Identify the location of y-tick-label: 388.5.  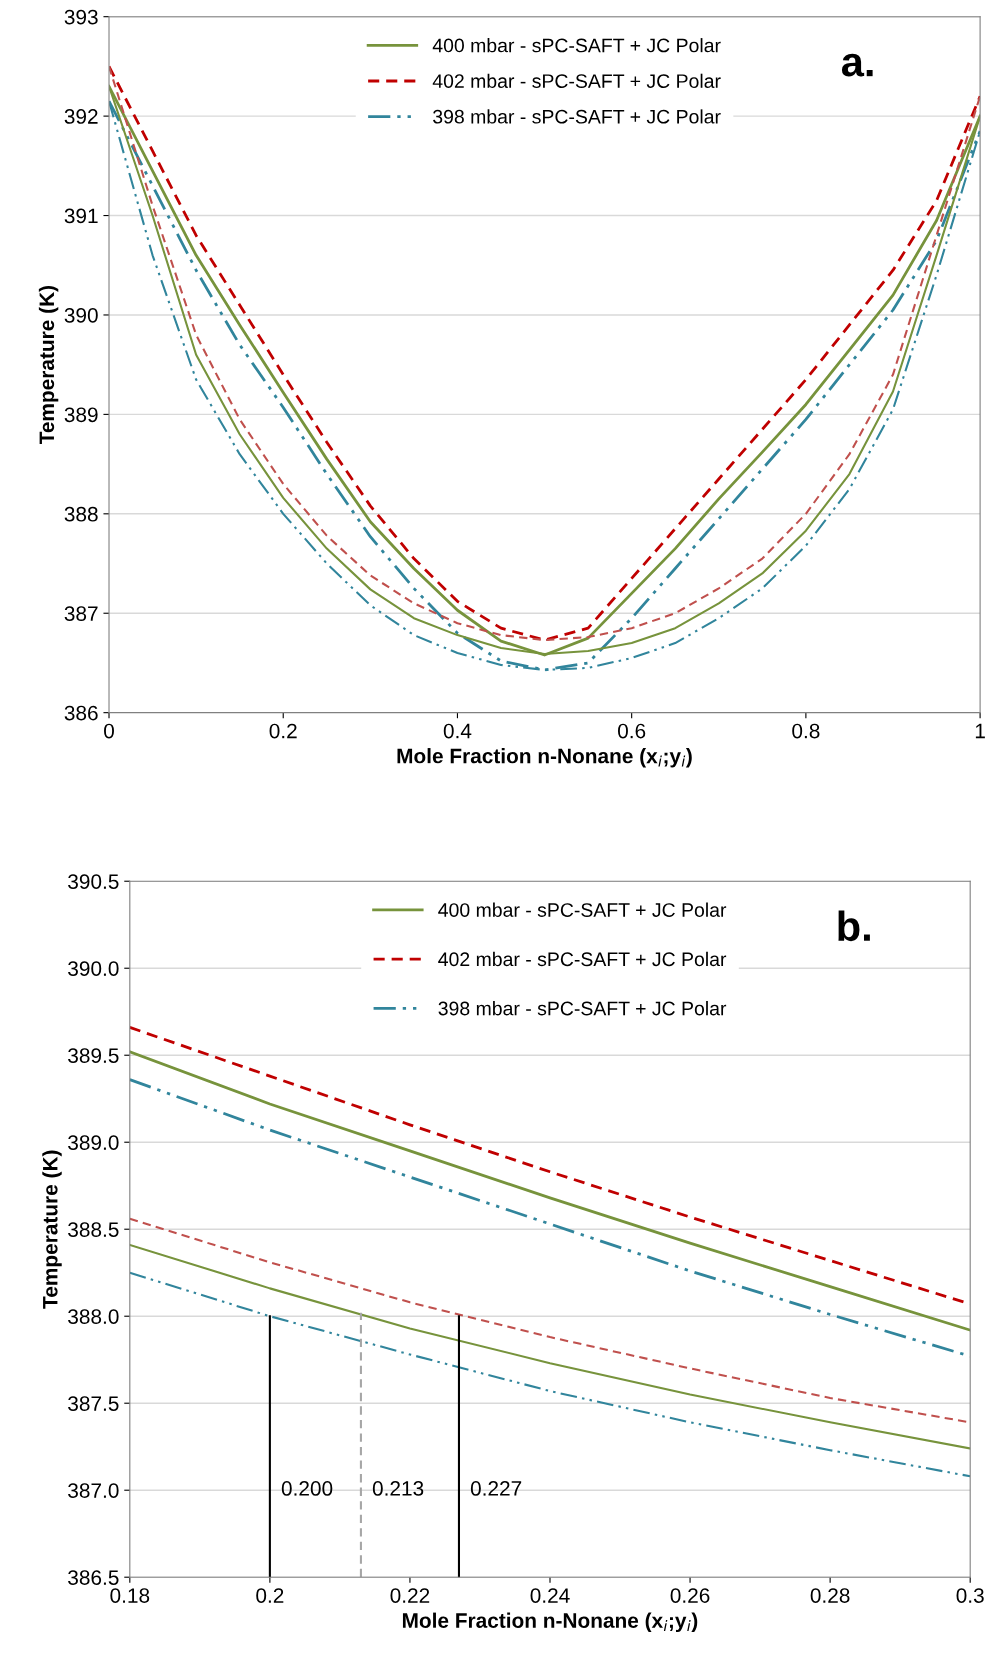
(93, 1229).